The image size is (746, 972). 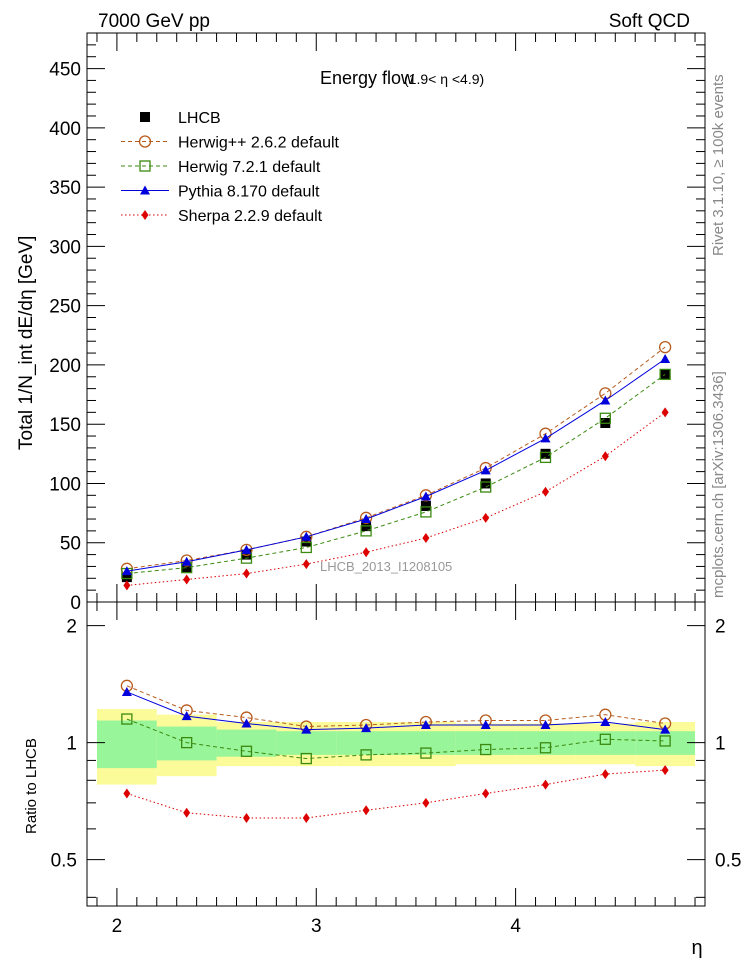 I want to click on ratio-y-tick-label: 2, so click(x=71, y=627).